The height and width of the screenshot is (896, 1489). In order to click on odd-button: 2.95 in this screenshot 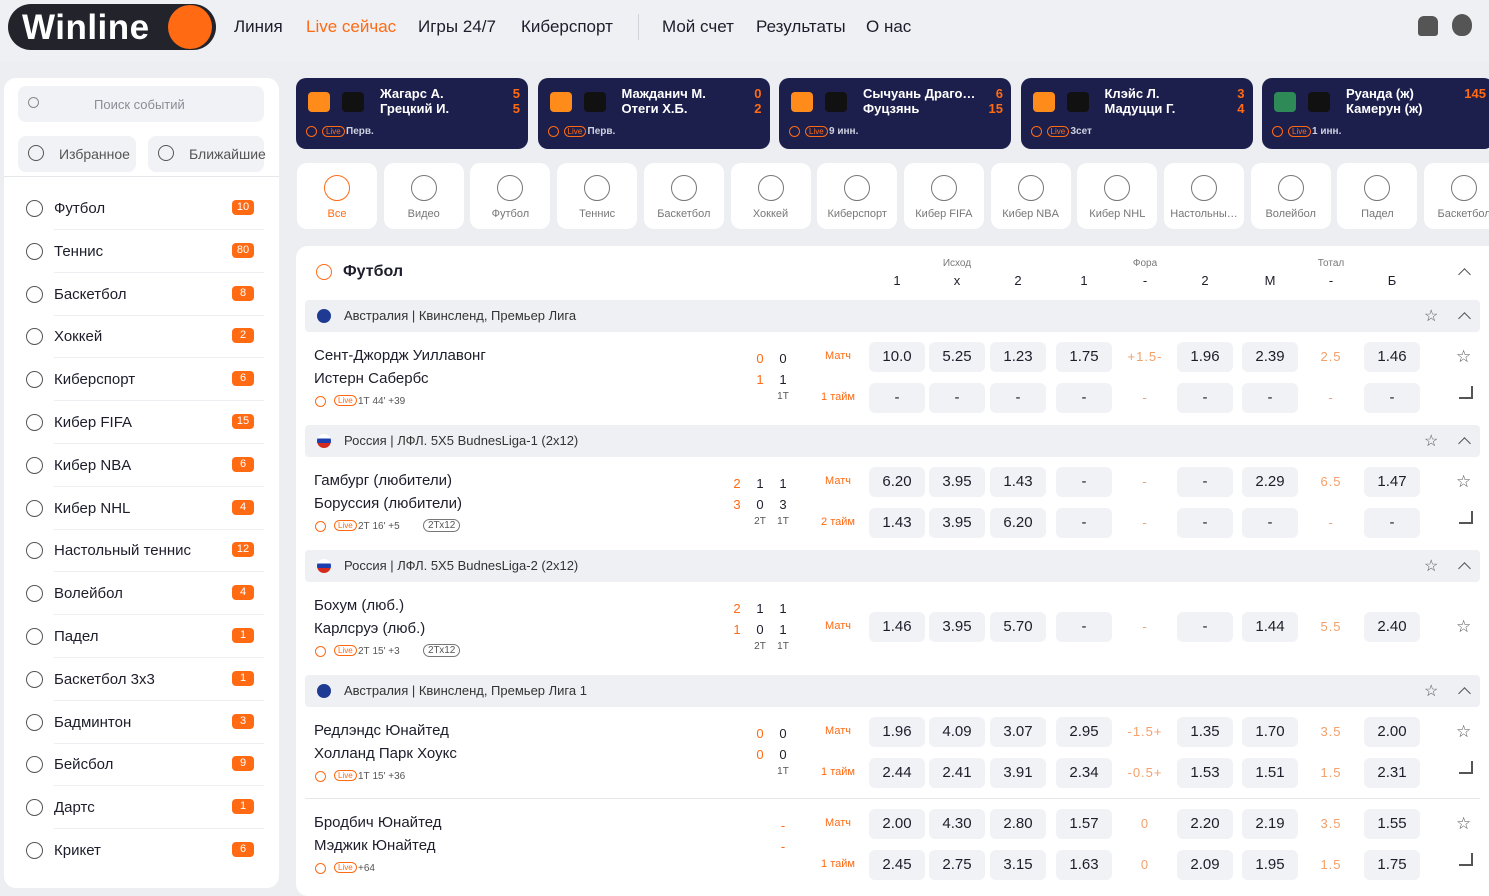, I will do `click(1084, 732)`.